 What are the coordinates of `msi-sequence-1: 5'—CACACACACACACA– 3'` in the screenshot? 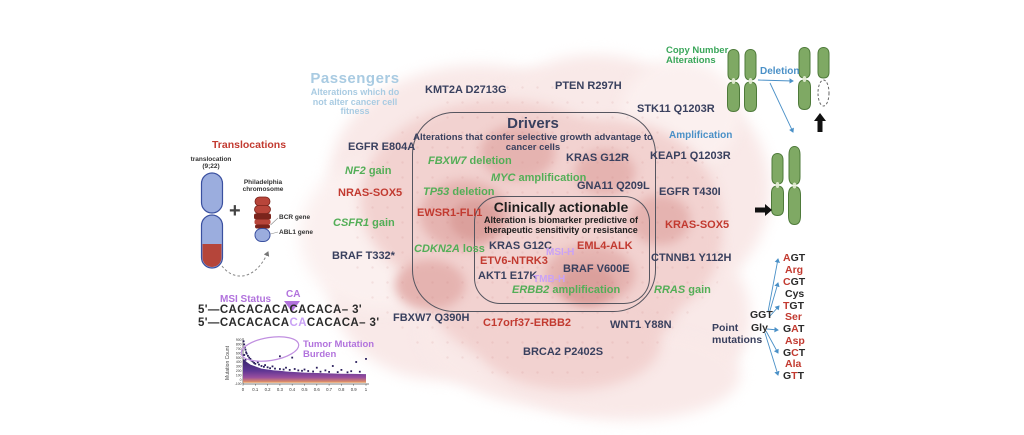 It's located at (280, 310).